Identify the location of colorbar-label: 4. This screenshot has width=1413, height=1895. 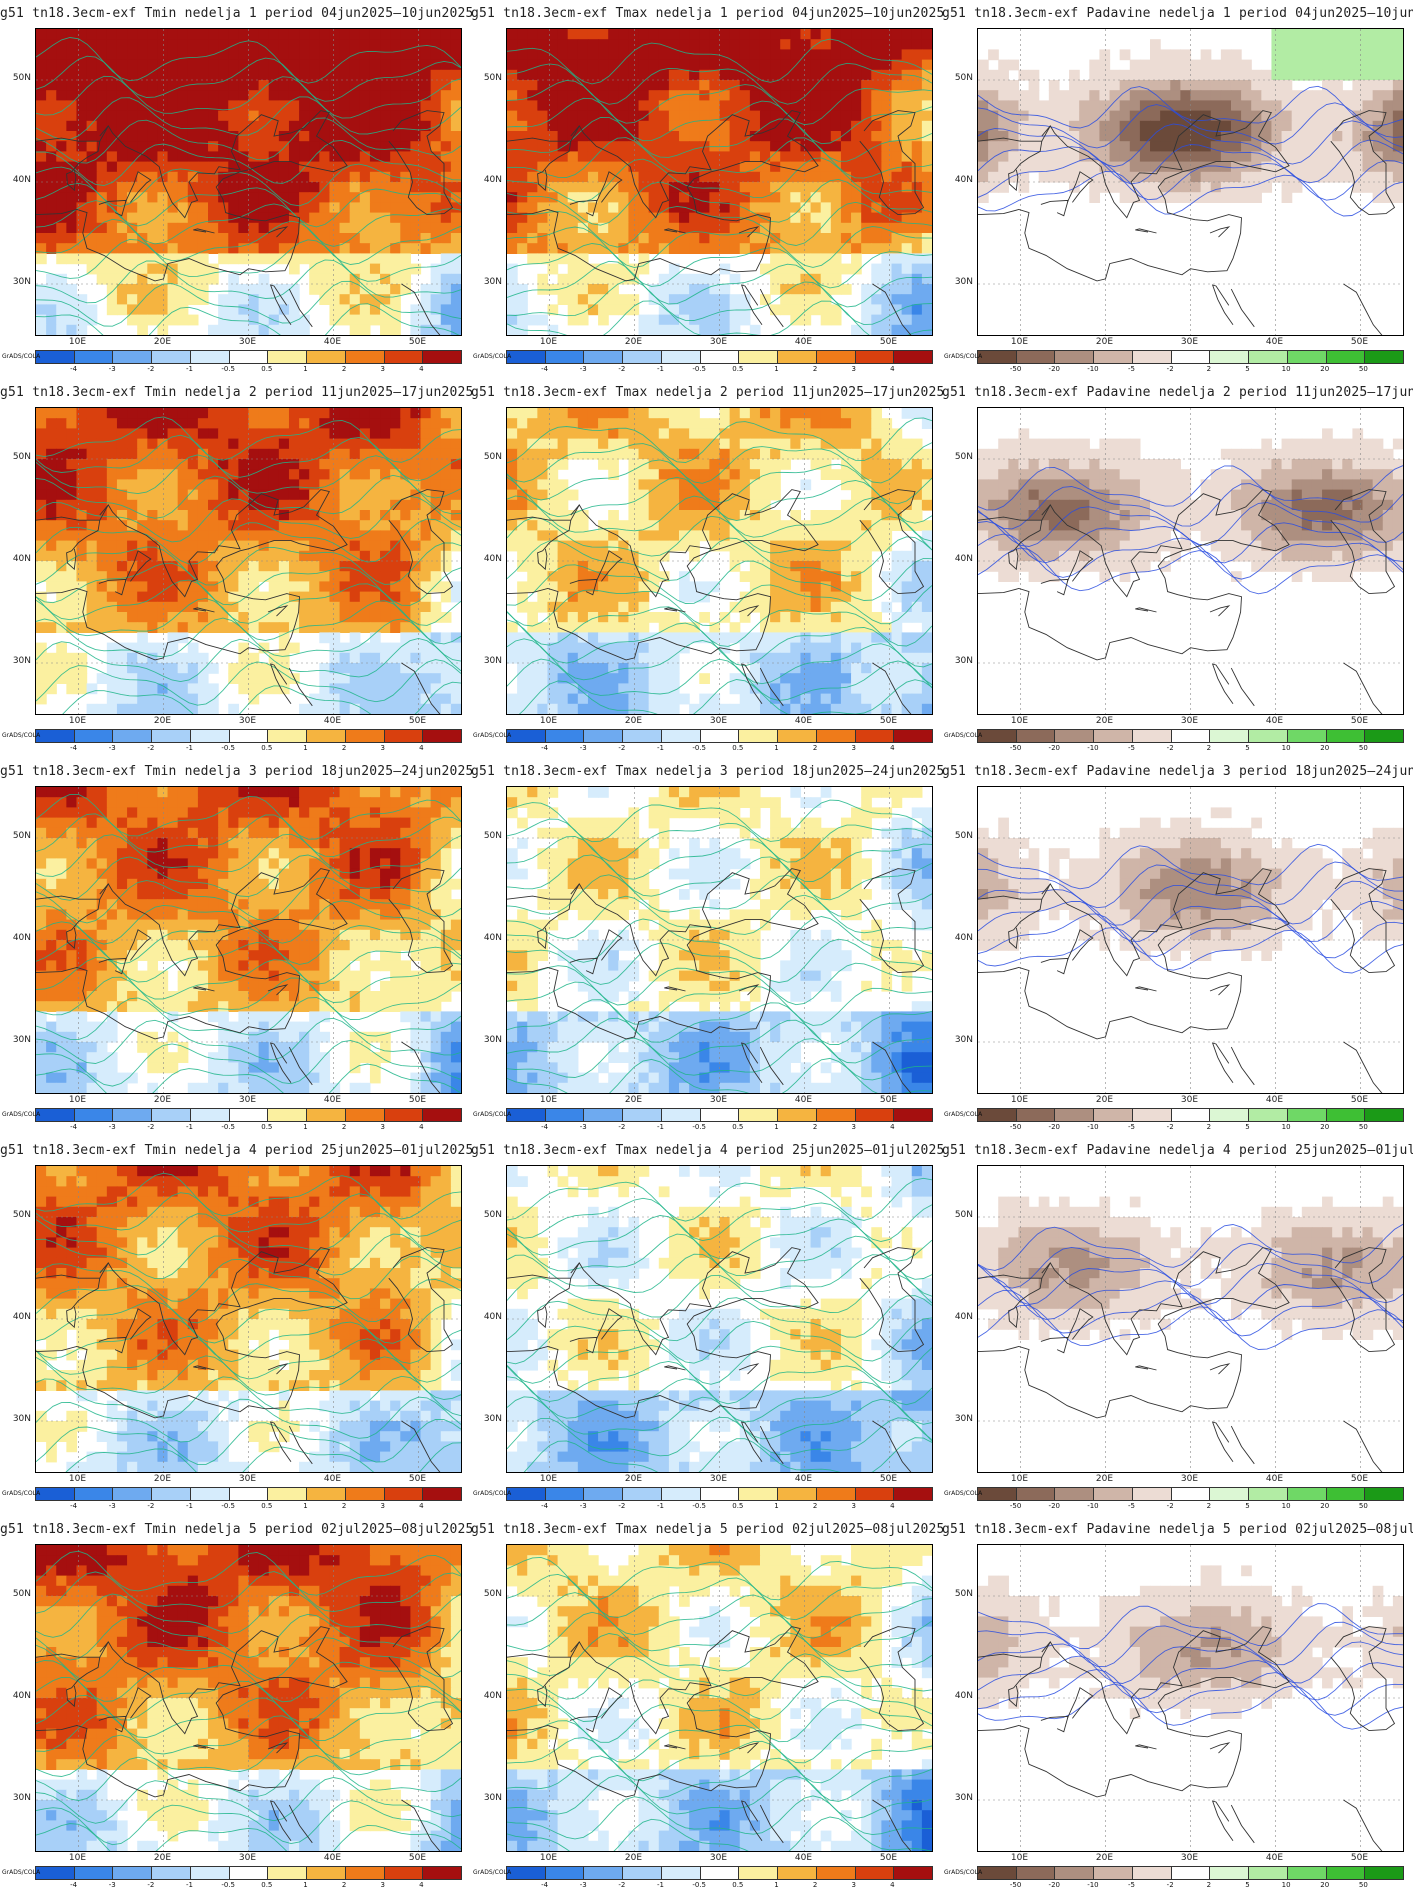
(892, 1506).